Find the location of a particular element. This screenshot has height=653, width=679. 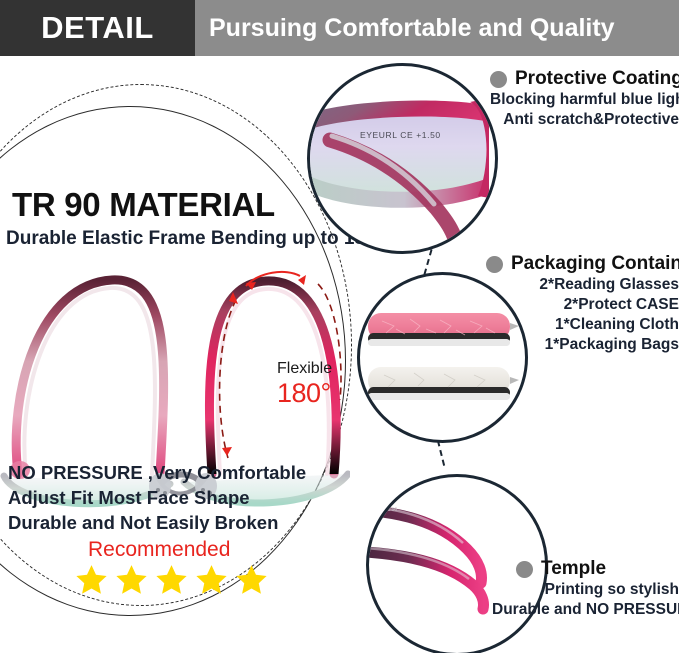

header-tagline: Pursuing Comfortable and Quality is located at coordinates (412, 27).